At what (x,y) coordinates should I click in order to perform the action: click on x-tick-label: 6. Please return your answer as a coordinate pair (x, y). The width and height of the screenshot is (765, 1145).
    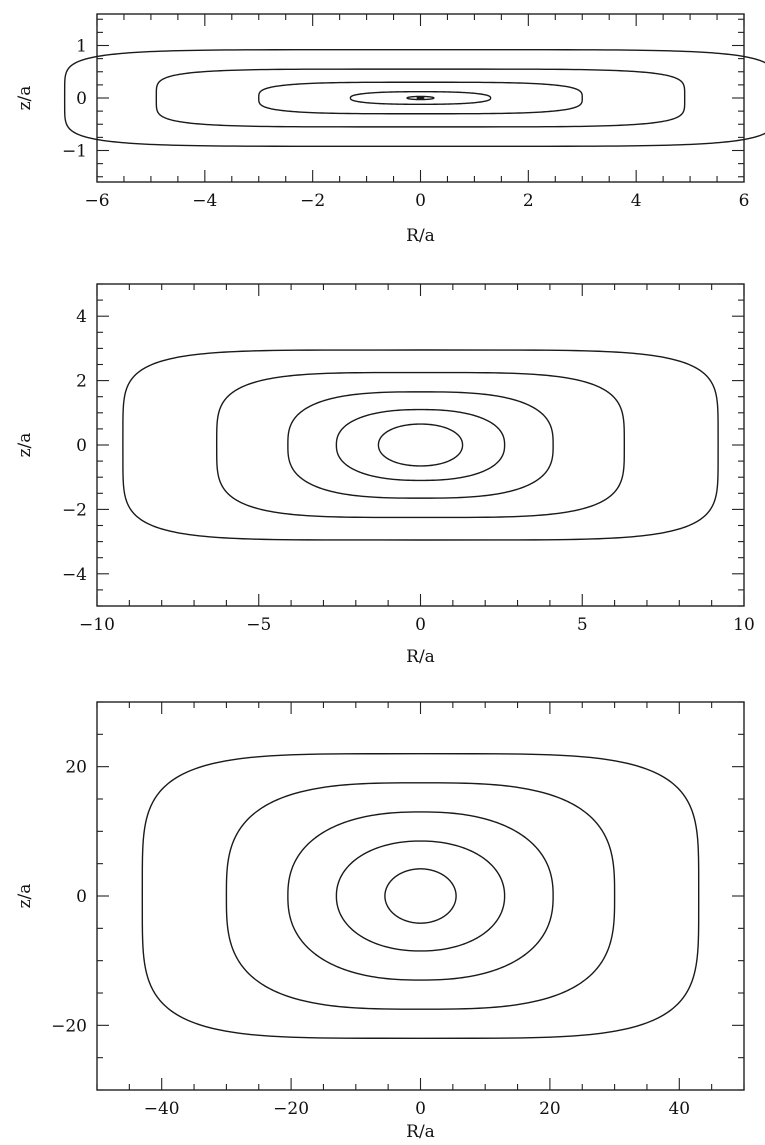
    Looking at the image, I should click on (744, 201).